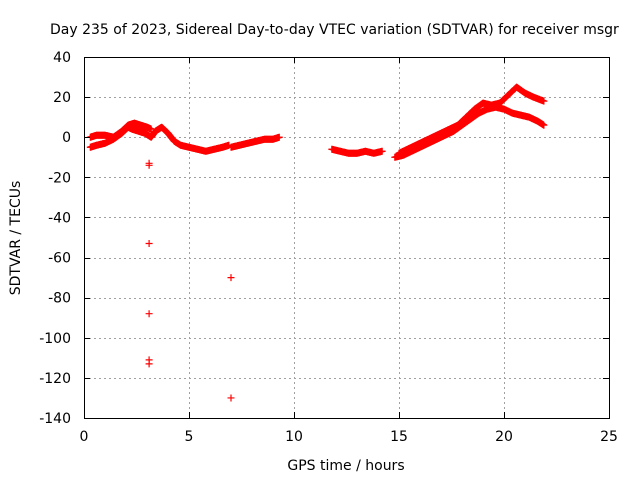  Describe the element at coordinates (345, 466) in the screenshot. I see `x-axis-label: GPS time / hours` at that location.